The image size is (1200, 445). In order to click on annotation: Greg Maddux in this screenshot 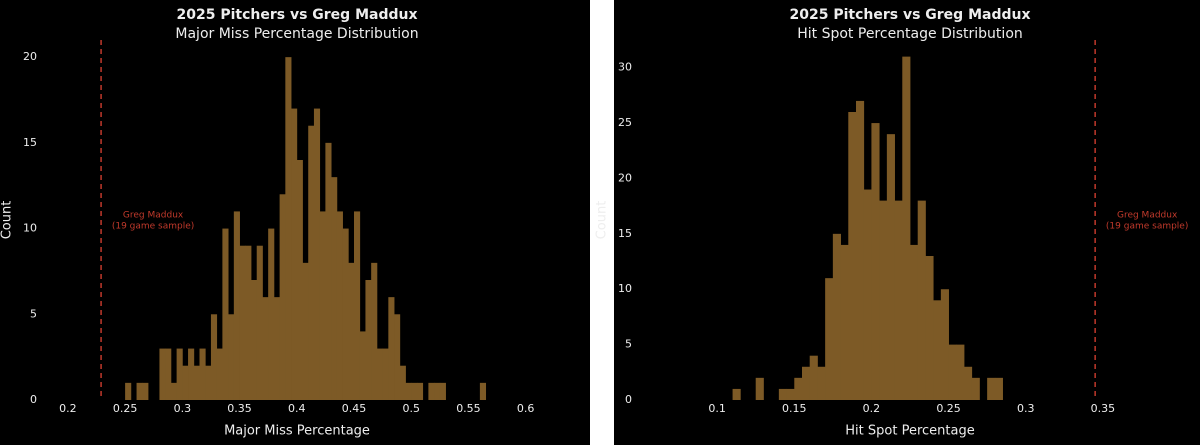, I will do `click(1147, 216)`.